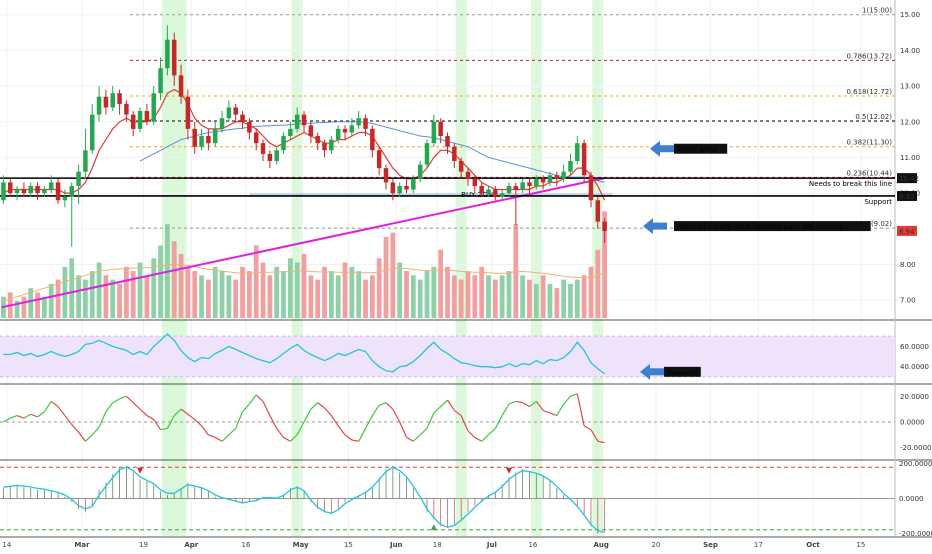 This screenshot has width=932, height=554. What do you see at coordinates (601, 545) in the screenshot?
I see `date-tick-label: Aug` at bounding box center [601, 545].